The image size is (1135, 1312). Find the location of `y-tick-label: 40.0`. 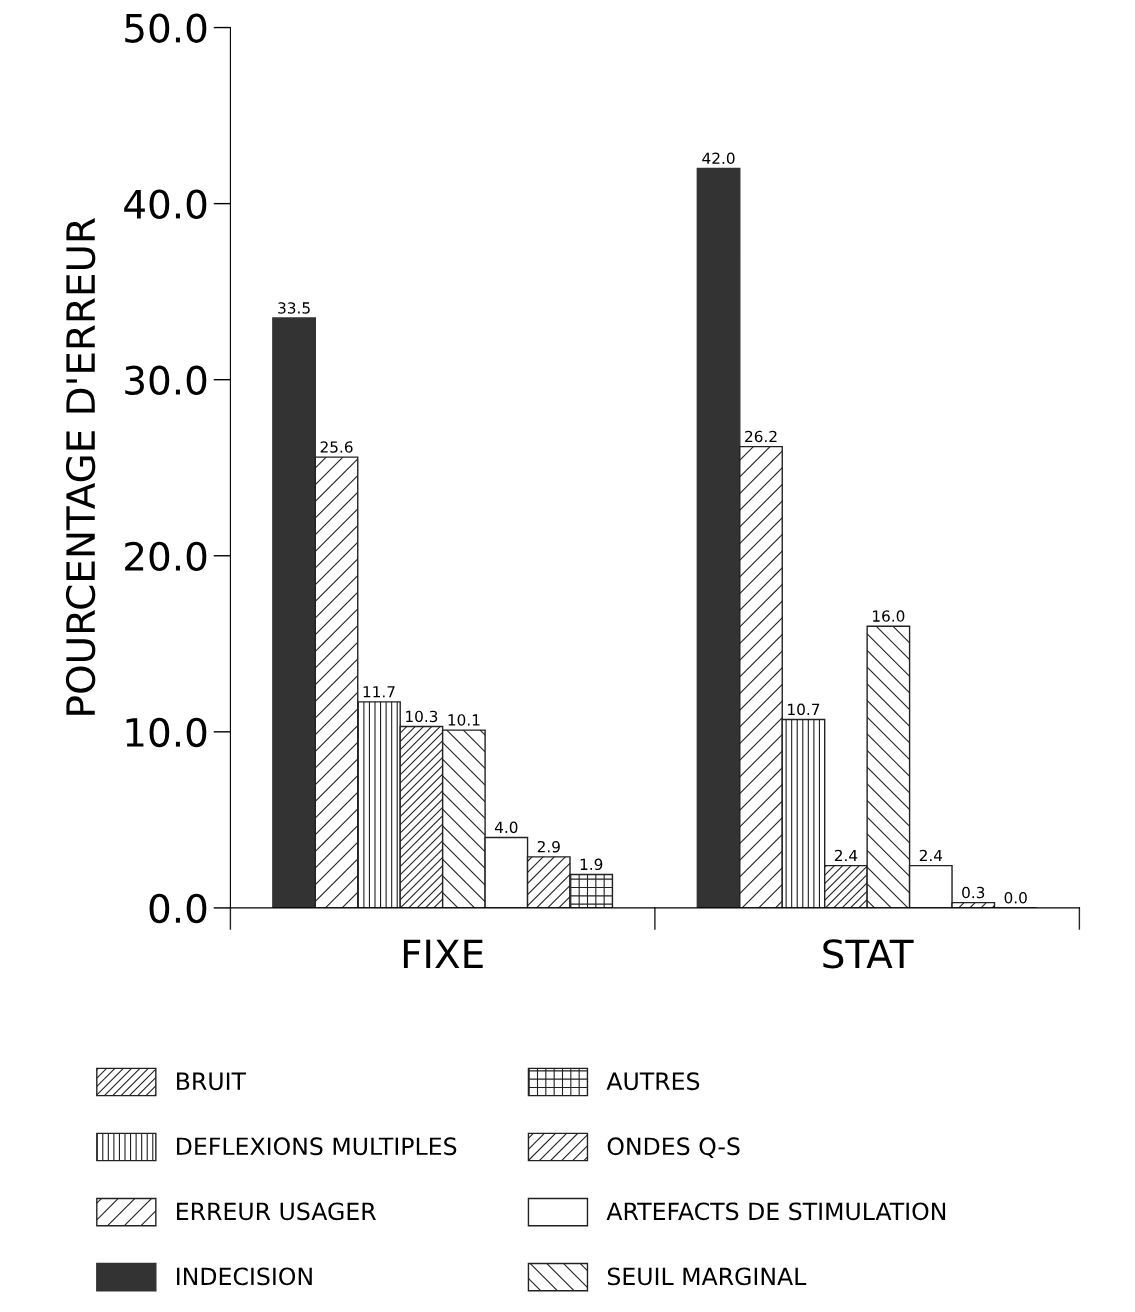

y-tick-label: 40.0 is located at coordinates (165, 204).